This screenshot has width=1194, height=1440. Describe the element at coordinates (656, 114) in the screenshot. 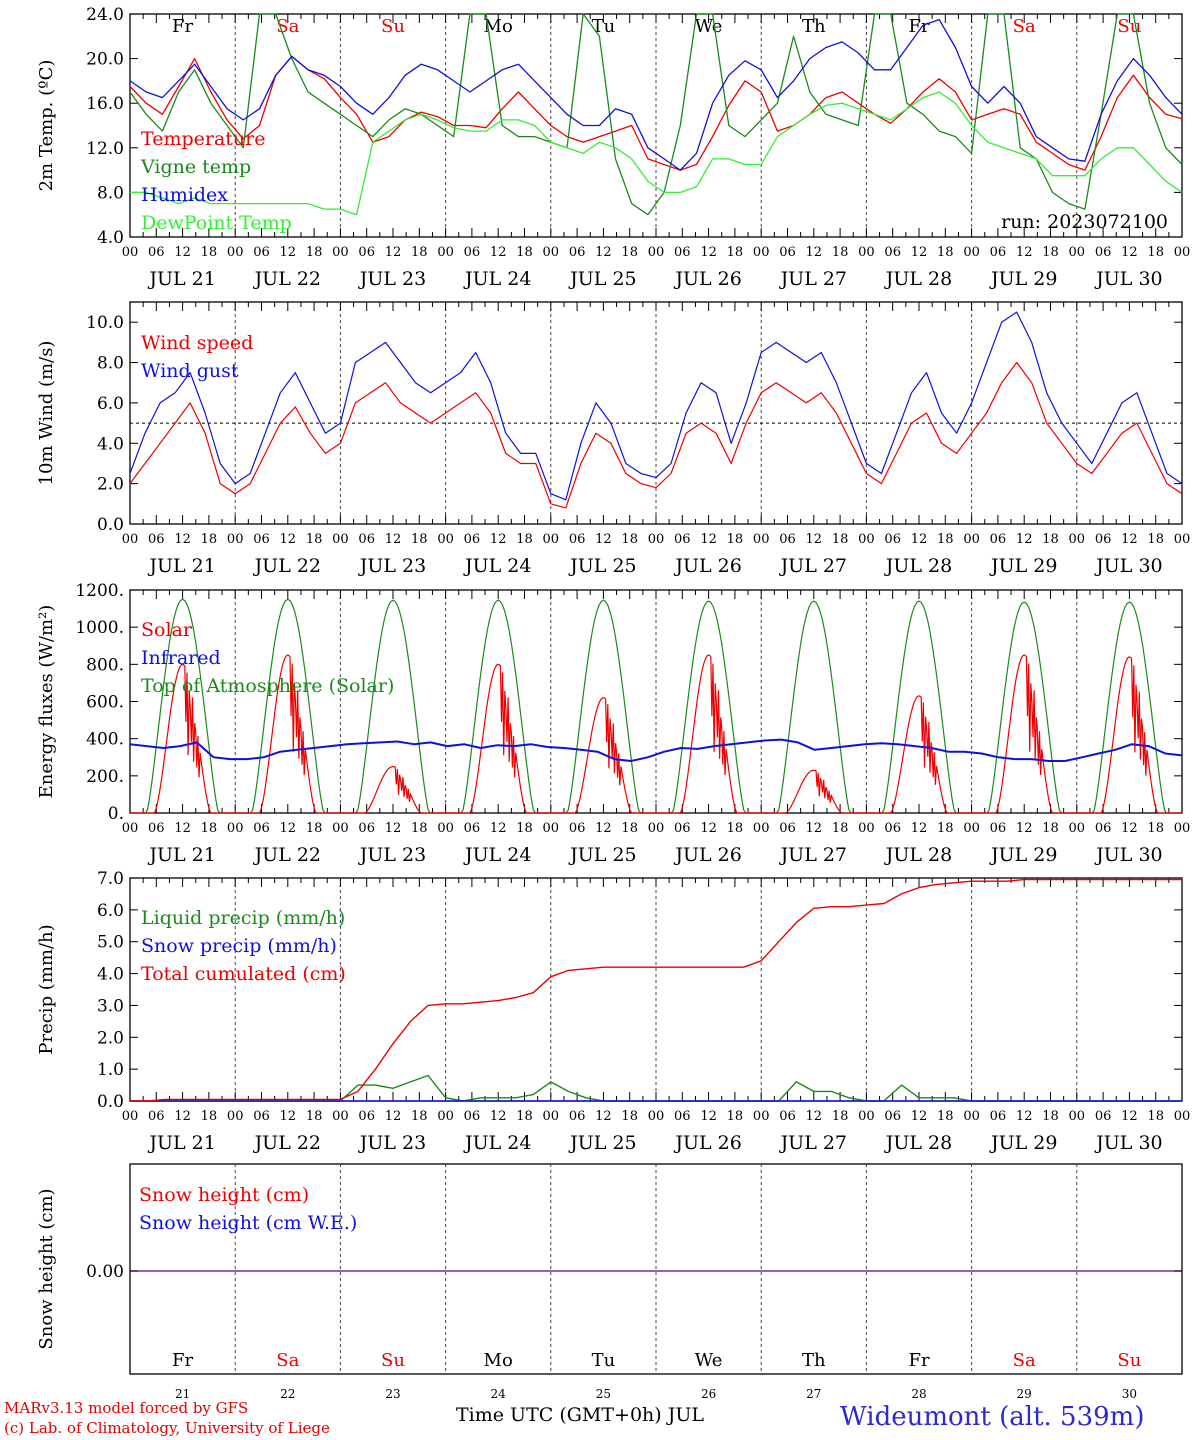

I see `series-line-vigne-temp` at that location.